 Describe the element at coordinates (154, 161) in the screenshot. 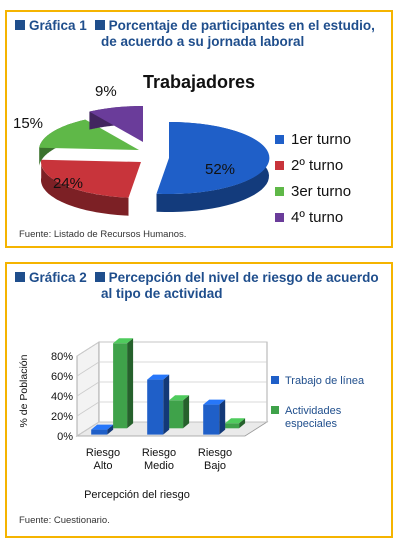

I see `pie-slices` at that location.